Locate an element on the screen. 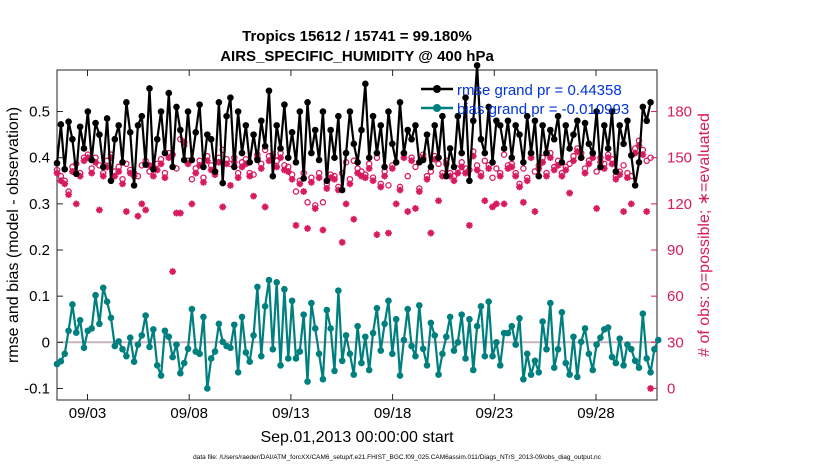 The image size is (830, 470). legend-rmse-marker is located at coordinates (437, 89).